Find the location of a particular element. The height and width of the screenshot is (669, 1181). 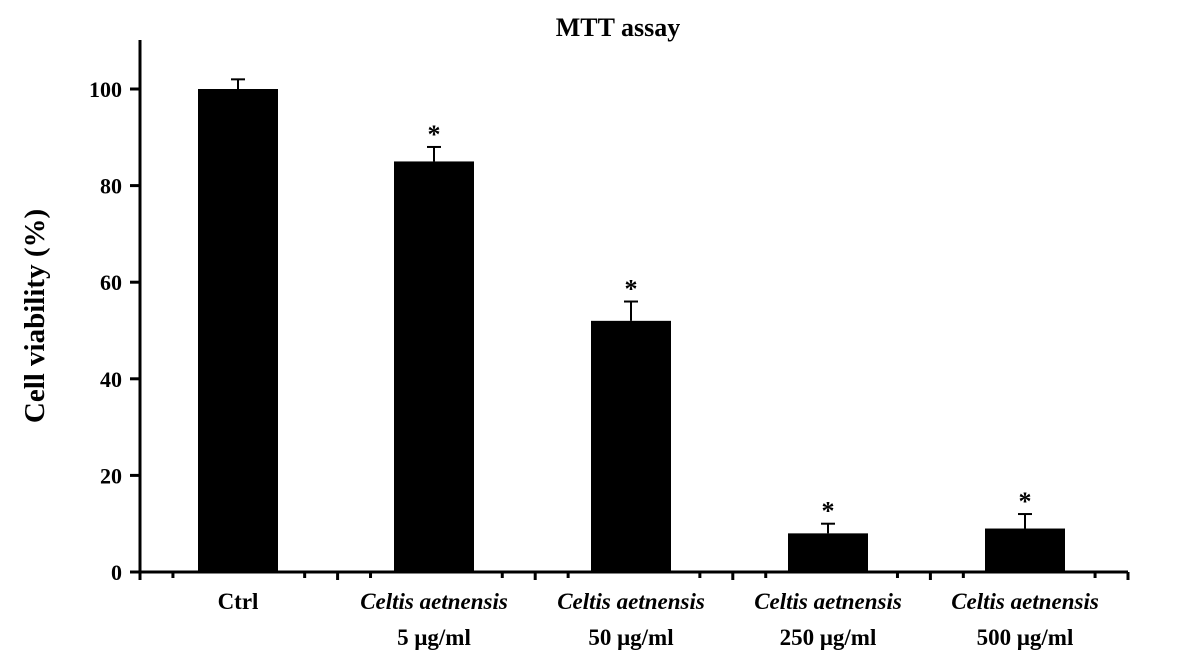

x-tick-label-unit: 250 μg/ml is located at coordinates (828, 637).